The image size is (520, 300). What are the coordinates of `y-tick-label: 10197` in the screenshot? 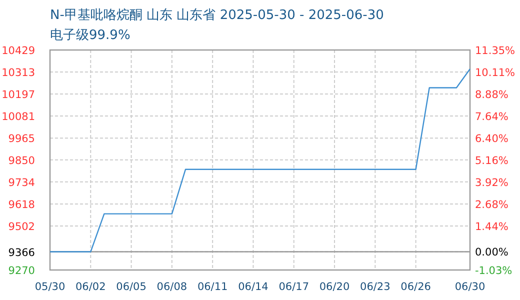 It's located at (18, 95).